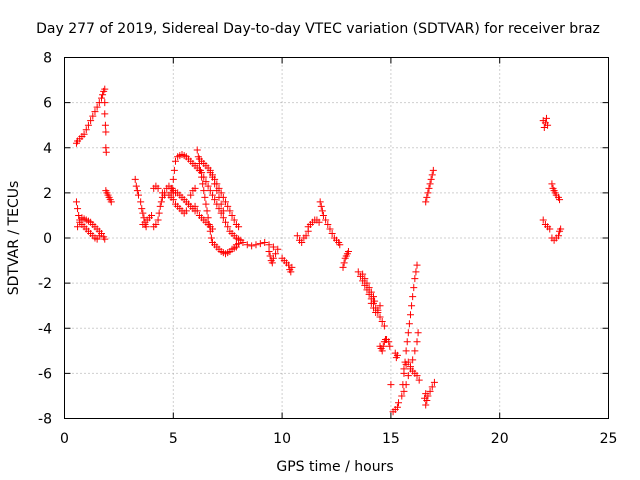  I want to click on x-tick-label: 25, so click(609, 439).